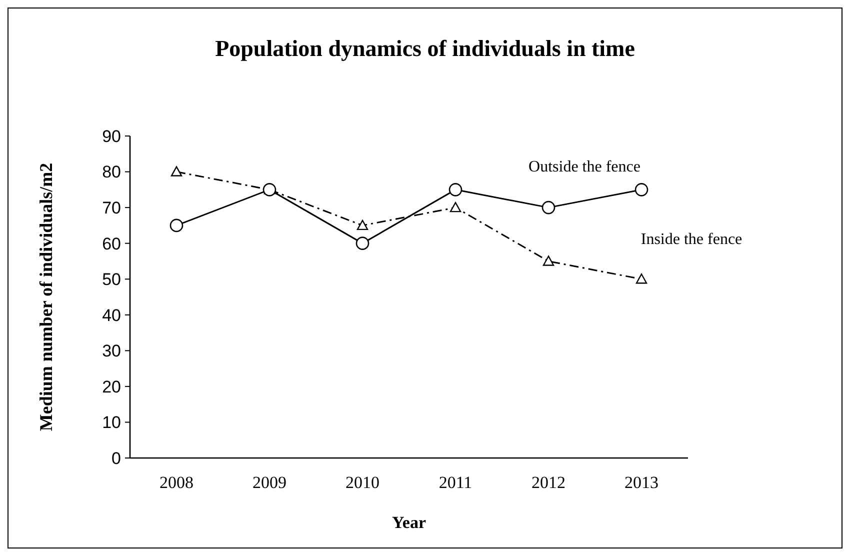 The width and height of the screenshot is (849, 555). Describe the element at coordinates (111, 386) in the screenshot. I see `y-tick-label: 20` at that location.